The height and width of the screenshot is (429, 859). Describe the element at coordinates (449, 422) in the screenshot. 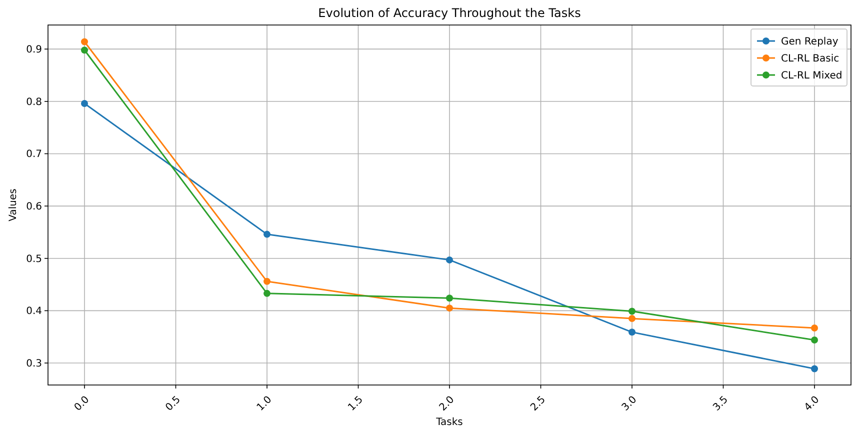

I see `x-axis-title: Tasks` at that location.